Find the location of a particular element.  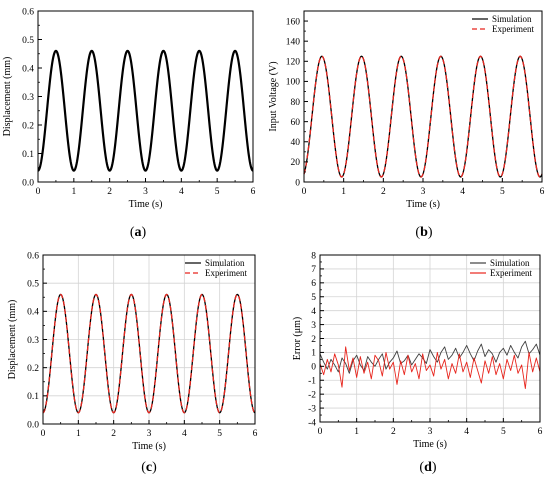

y-tick-label: 6 is located at coordinates (313, 284).